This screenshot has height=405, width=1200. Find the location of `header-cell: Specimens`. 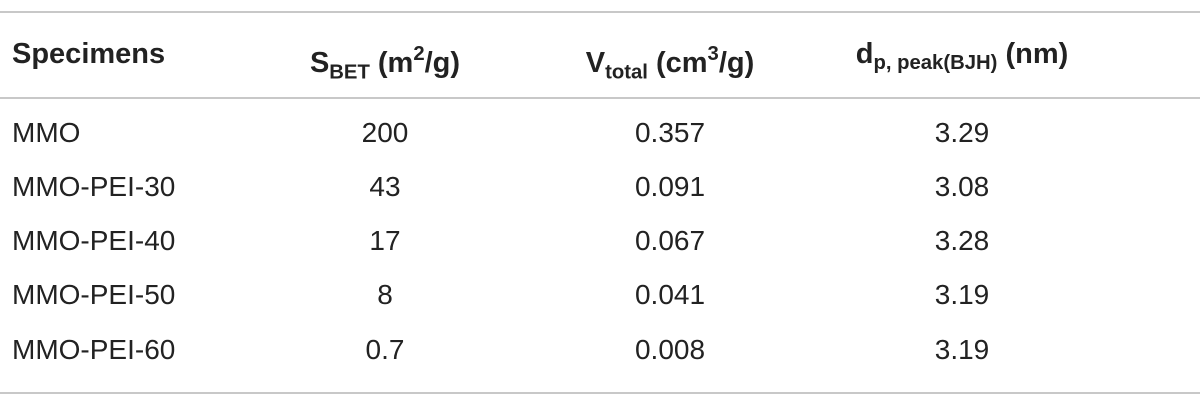

header-cell: Specimens is located at coordinates (88, 54).